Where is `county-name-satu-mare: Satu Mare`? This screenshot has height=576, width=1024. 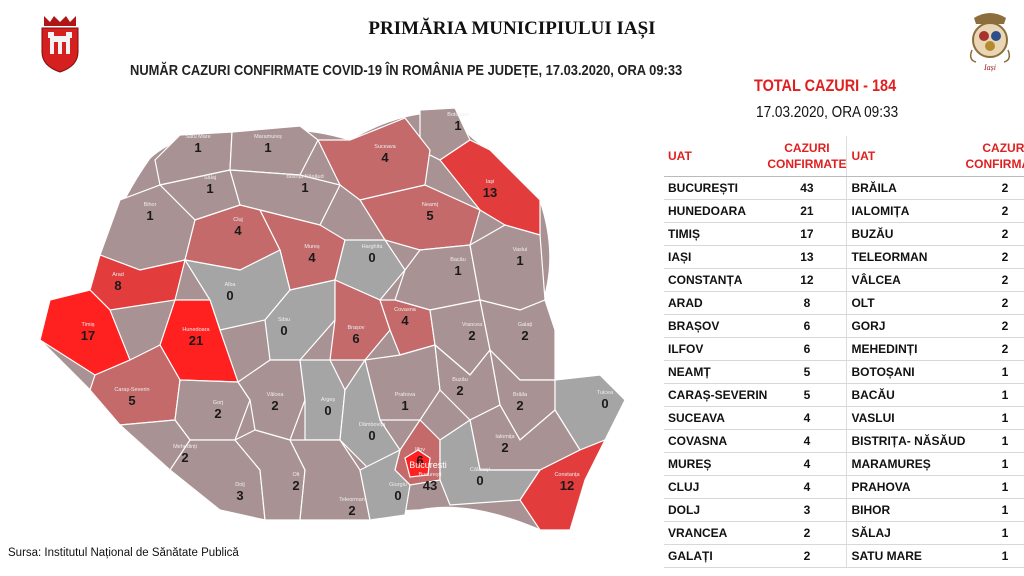
county-name-satu-mare: Satu Mare is located at coordinates (197, 137).